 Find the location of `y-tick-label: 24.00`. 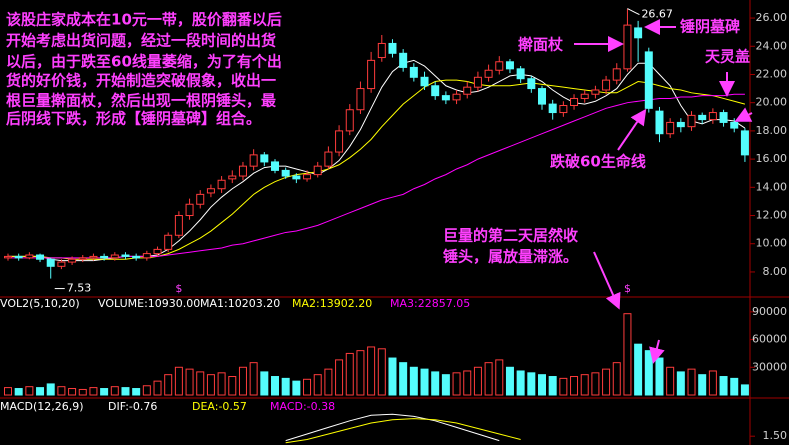

y-tick-label: 24.00 is located at coordinates (772, 45).